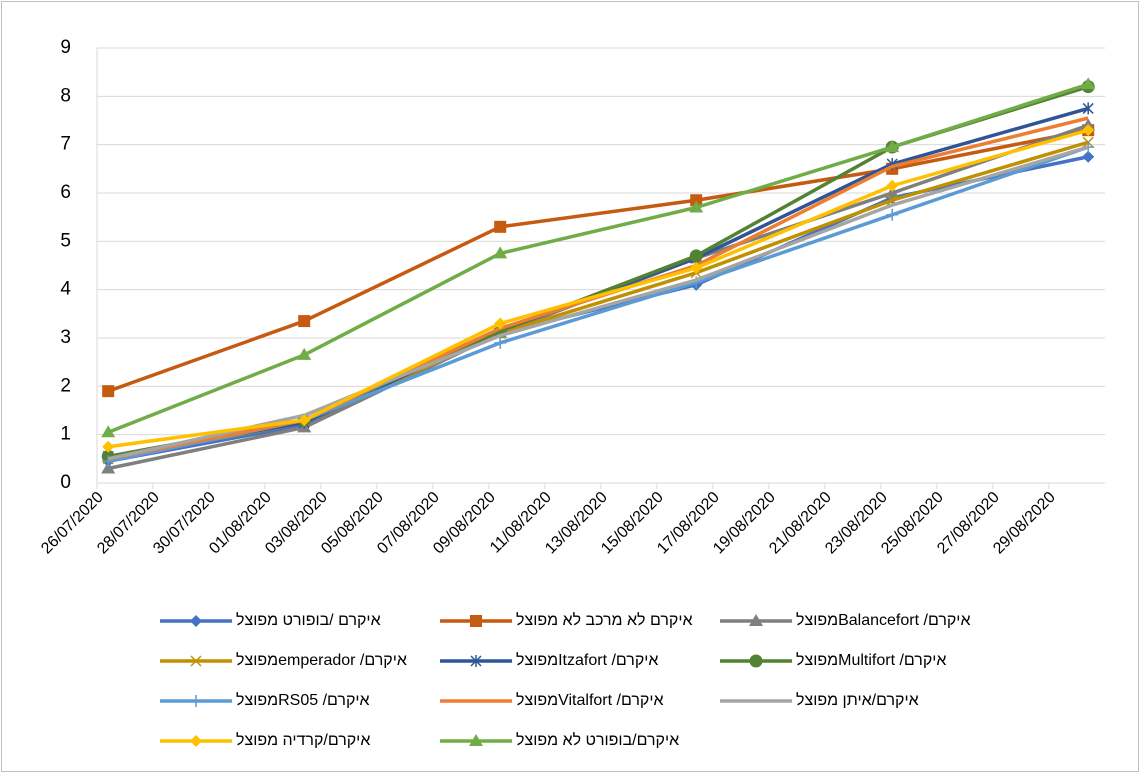 The height and width of the screenshot is (774, 1141). What do you see at coordinates (597, 740) in the screenshot?
I see `legend-label: איקרם/בופורט לא מפוצל` at bounding box center [597, 740].